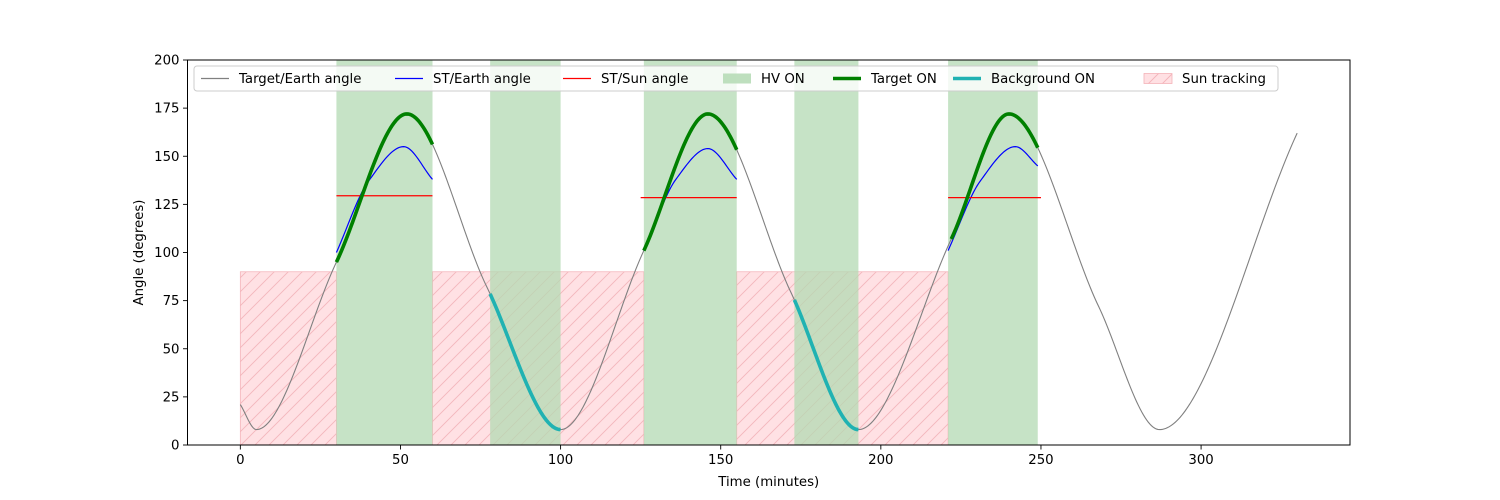 The height and width of the screenshot is (500, 1500). What do you see at coordinates (482, 79) in the screenshot?
I see `legend-label: ST/Earth angle` at bounding box center [482, 79].